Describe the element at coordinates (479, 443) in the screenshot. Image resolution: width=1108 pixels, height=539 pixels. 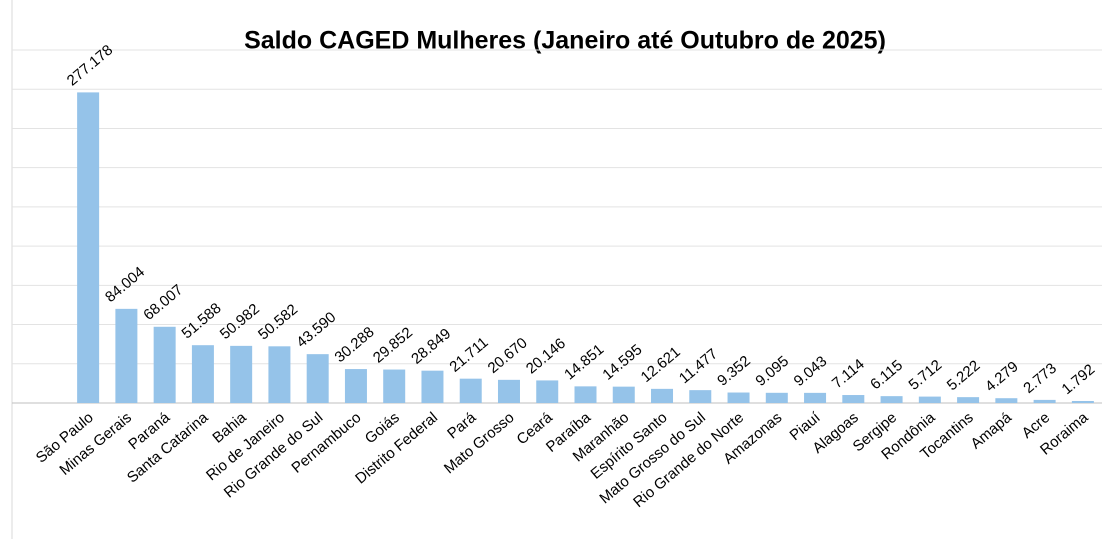
I see `x-tick-label: Mato Grosso` at that location.